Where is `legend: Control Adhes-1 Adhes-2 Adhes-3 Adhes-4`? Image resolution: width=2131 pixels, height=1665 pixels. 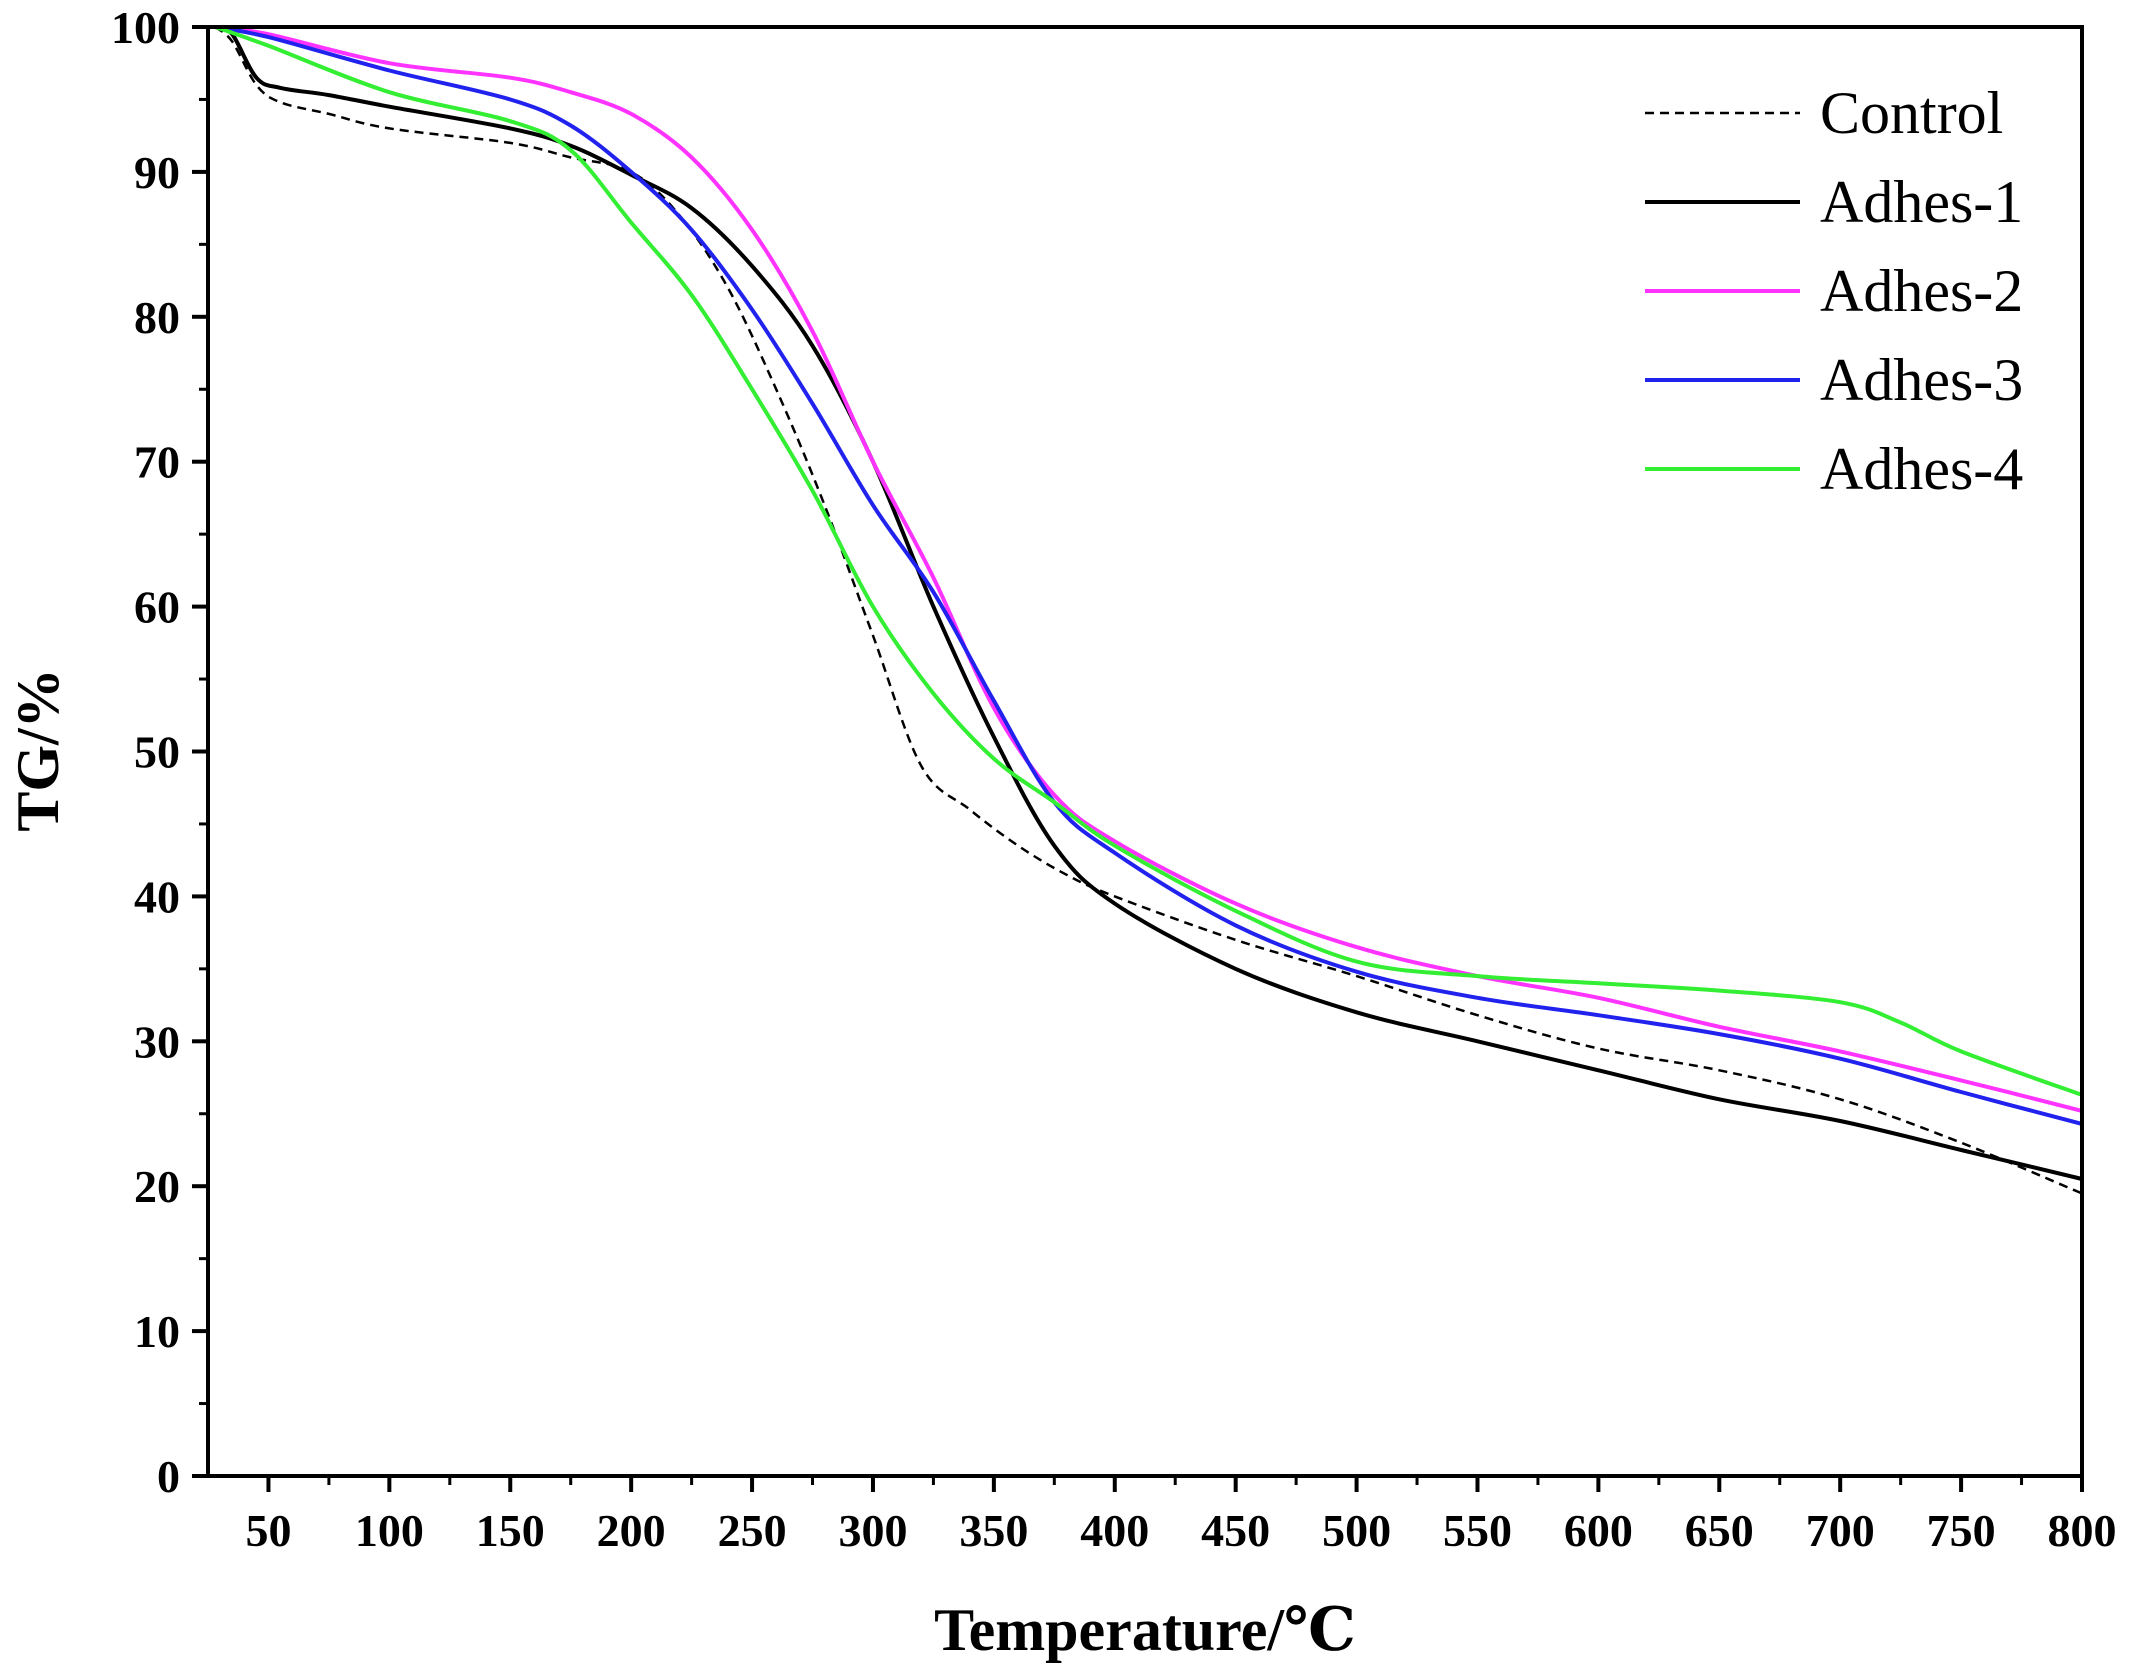
legend: Control Adhes-1 Adhes-2 Adhes-3 Adhes-4 is located at coordinates (1834, 291).